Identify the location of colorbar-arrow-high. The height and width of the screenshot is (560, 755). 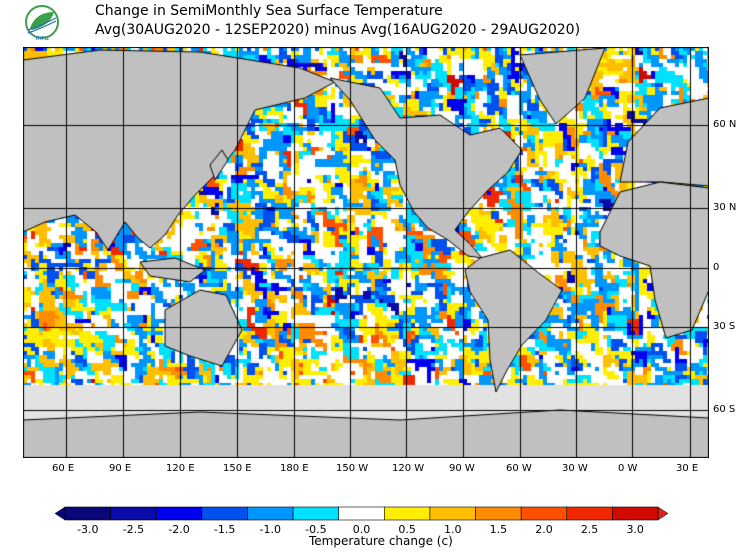
(663, 513).